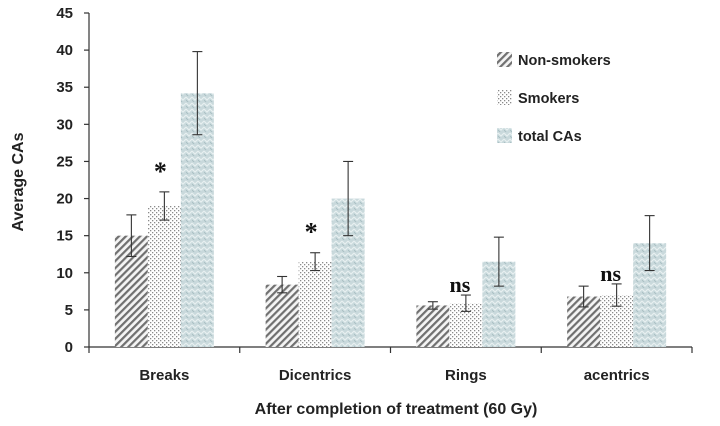 This screenshot has height=426, width=720. What do you see at coordinates (315, 375) in the screenshot?
I see `category-label: Dicentrics` at bounding box center [315, 375].